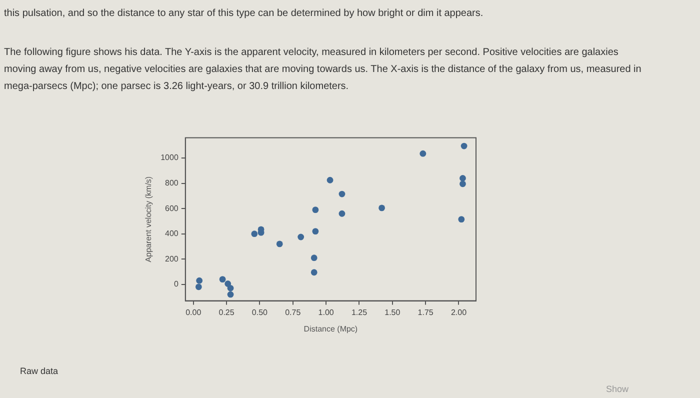 This screenshot has height=398, width=700. Describe the element at coordinates (226, 312) in the screenshot. I see `x-tick-label: 0.25` at that location.